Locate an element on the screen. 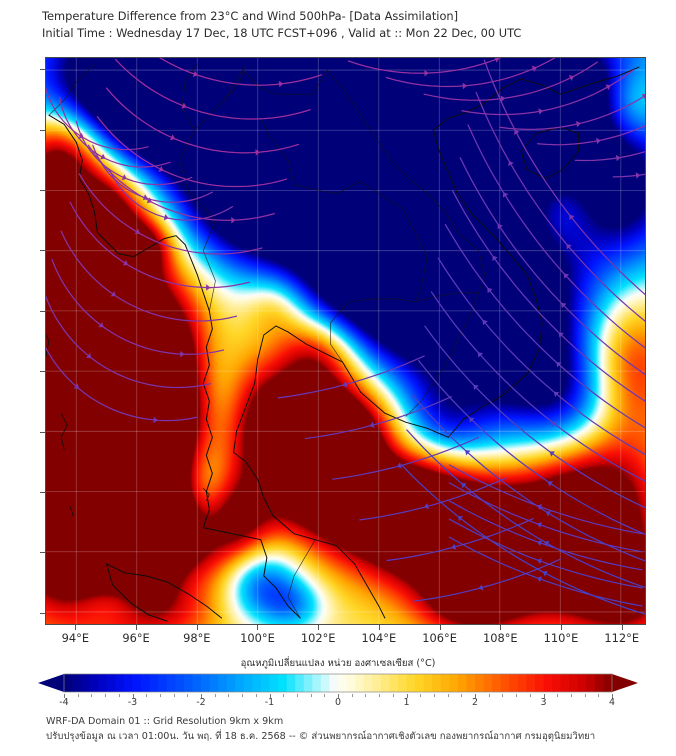  x-tick-label: 104°E is located at coordinates (379, 638).